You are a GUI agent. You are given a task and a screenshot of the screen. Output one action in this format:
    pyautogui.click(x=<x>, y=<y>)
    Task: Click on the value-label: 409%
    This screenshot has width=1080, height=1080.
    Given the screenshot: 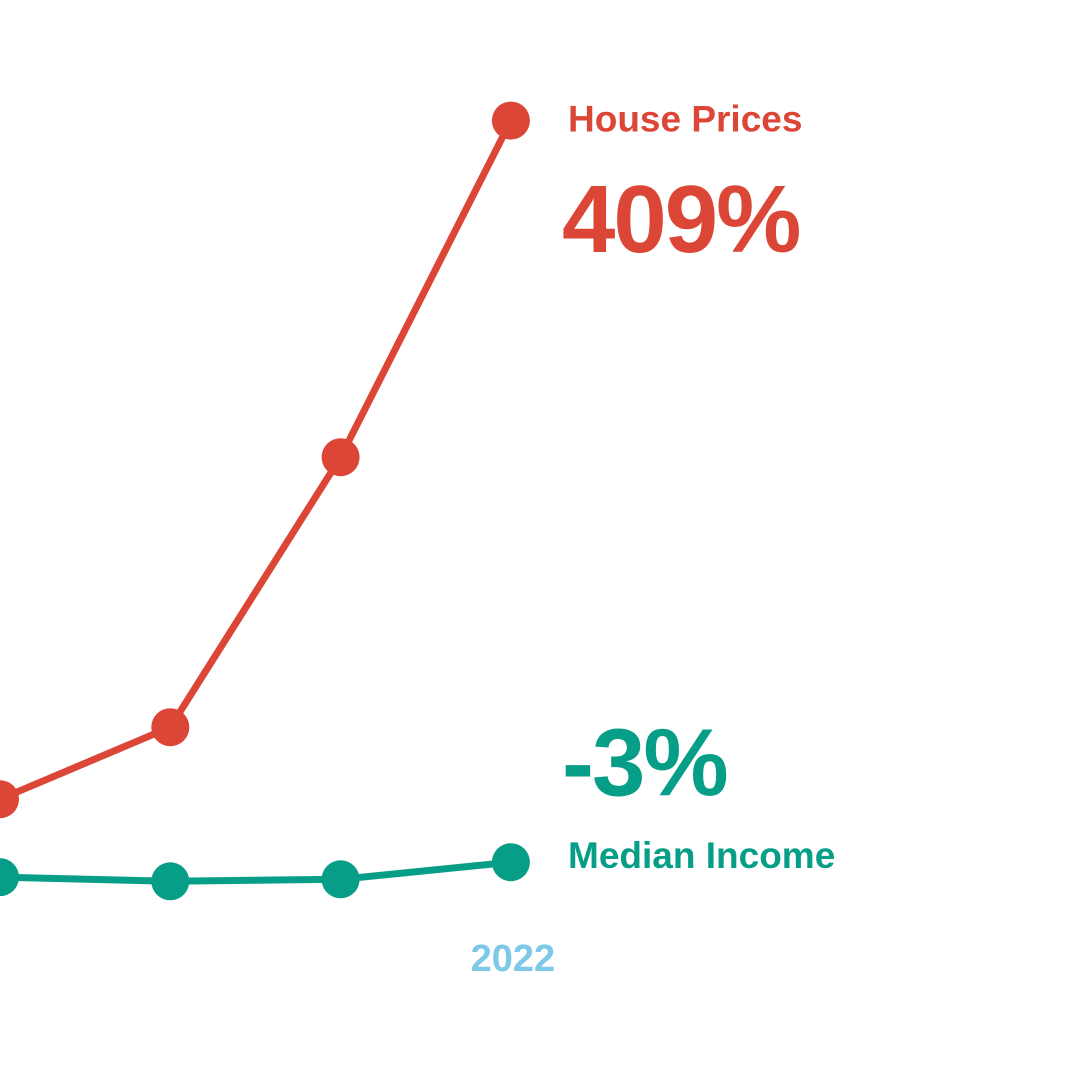 What is the action you would take?
    pyautogui.click(x=681, y=219)
    